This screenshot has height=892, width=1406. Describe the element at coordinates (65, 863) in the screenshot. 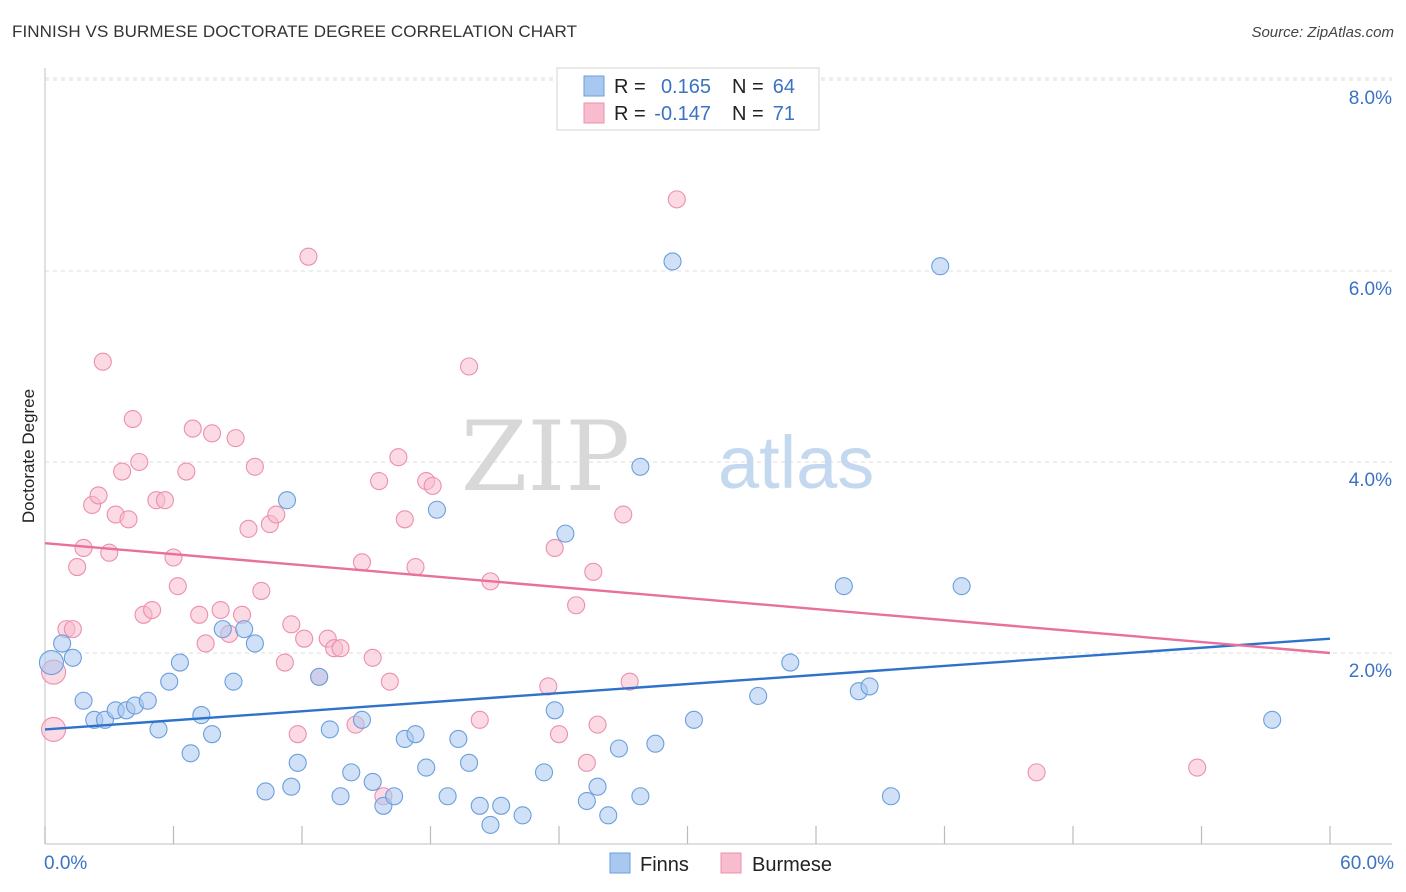

I see `x-tick-label-min: 0.0%` at that location.